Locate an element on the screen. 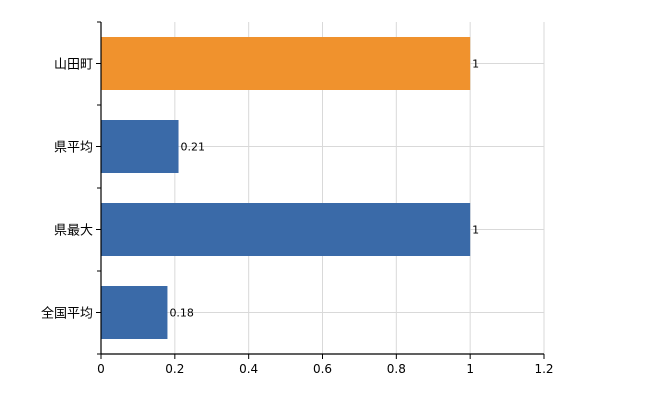 The image size is (650, 400). x-tick-label: 1.2 is located at coordinates (543, 369).